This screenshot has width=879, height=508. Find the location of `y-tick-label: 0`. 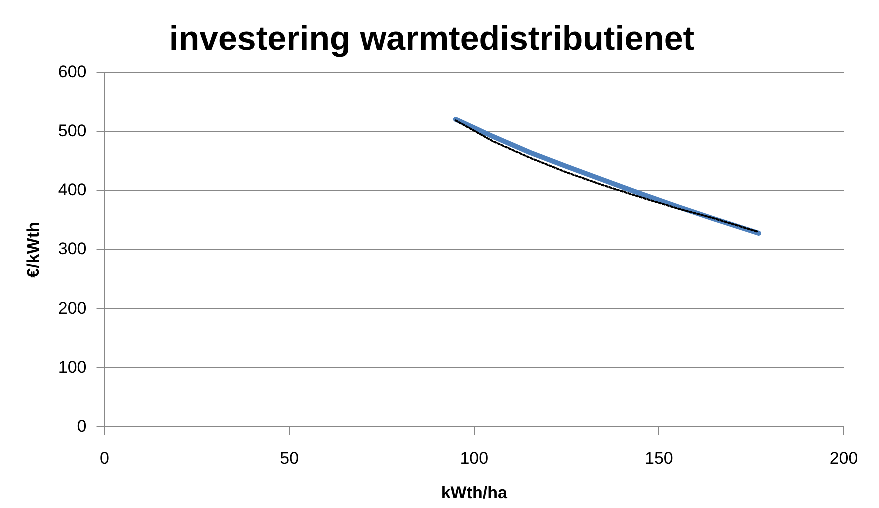

y-tick-label: 0 is located at coordinates (82, 426).